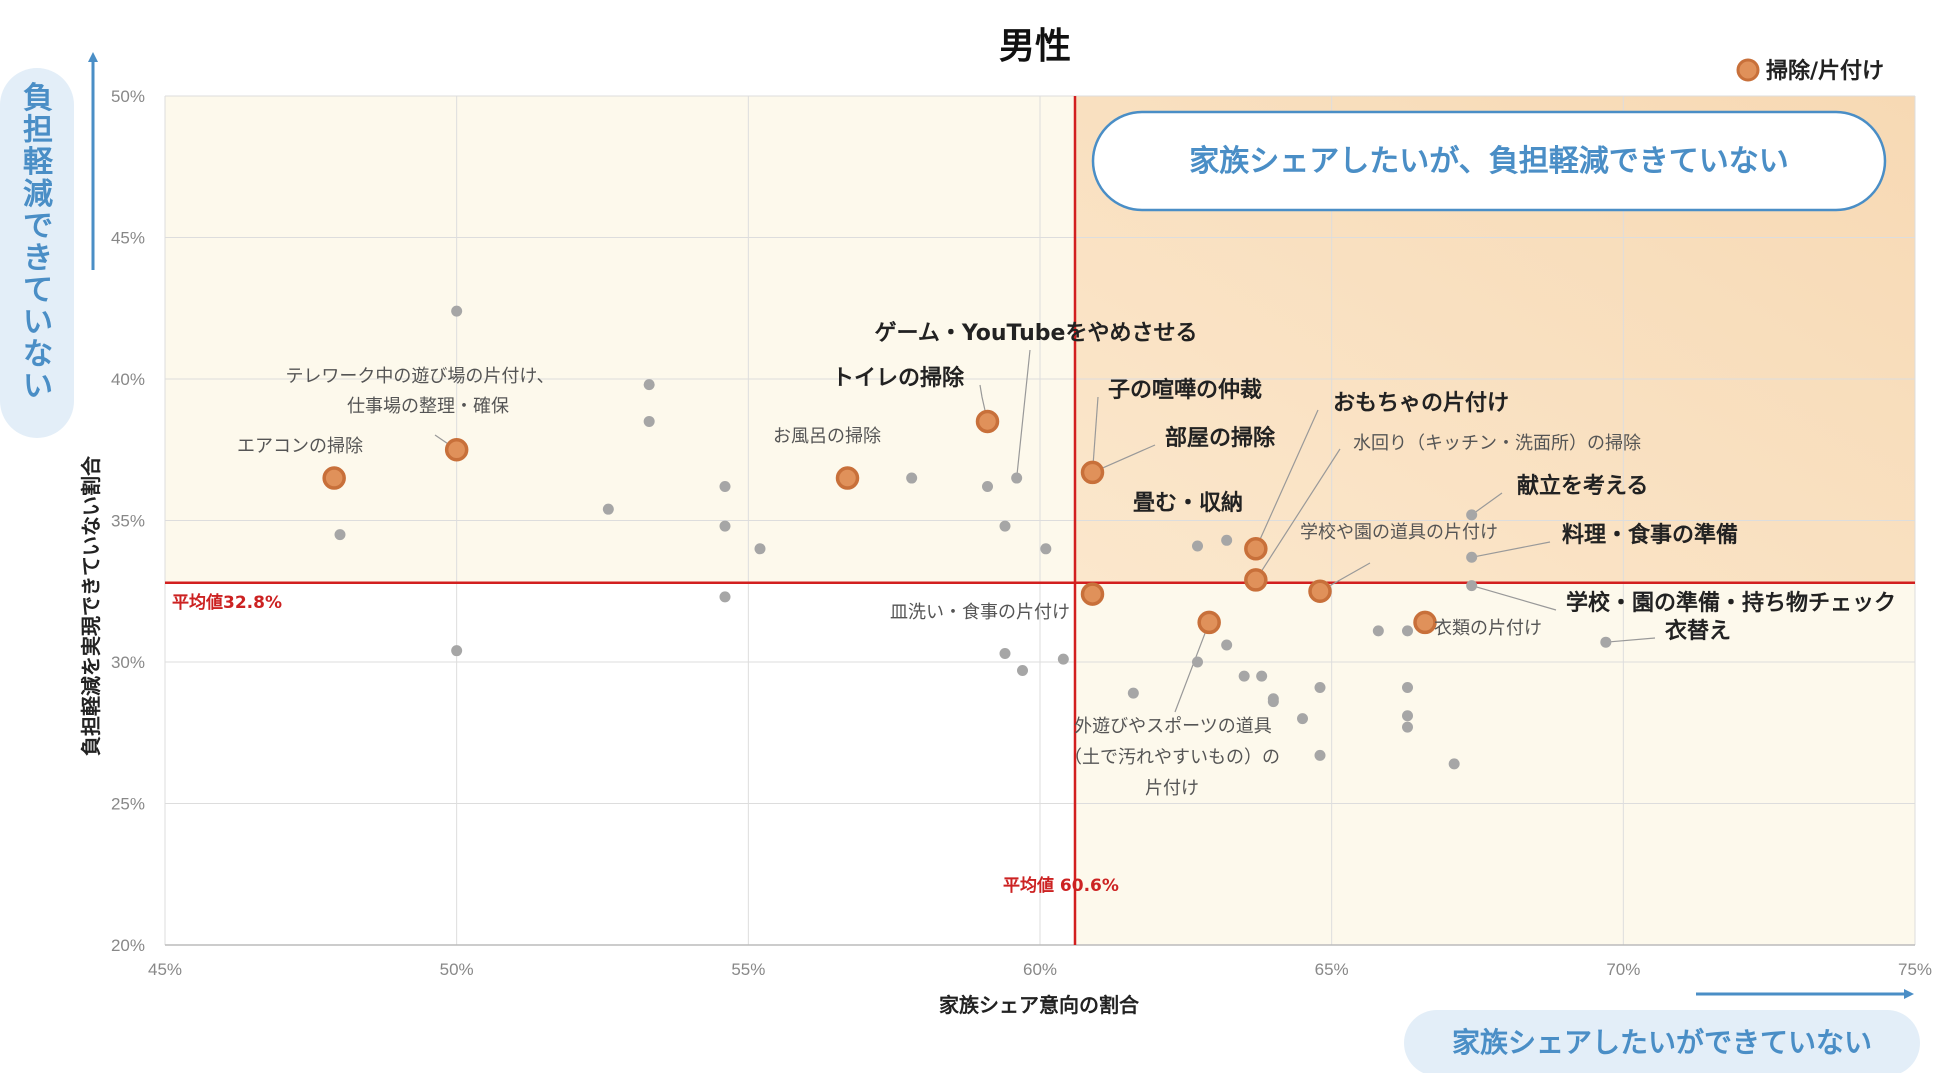  I want to click on x-axis-title: 家族シェア意向の割合, so click(1039, 1005).